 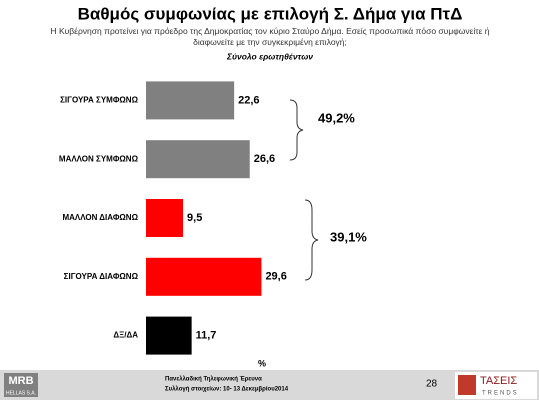 I want to click on subtitle2: Σύνολο ερωτηθέντων, so click(x=269, y=56).